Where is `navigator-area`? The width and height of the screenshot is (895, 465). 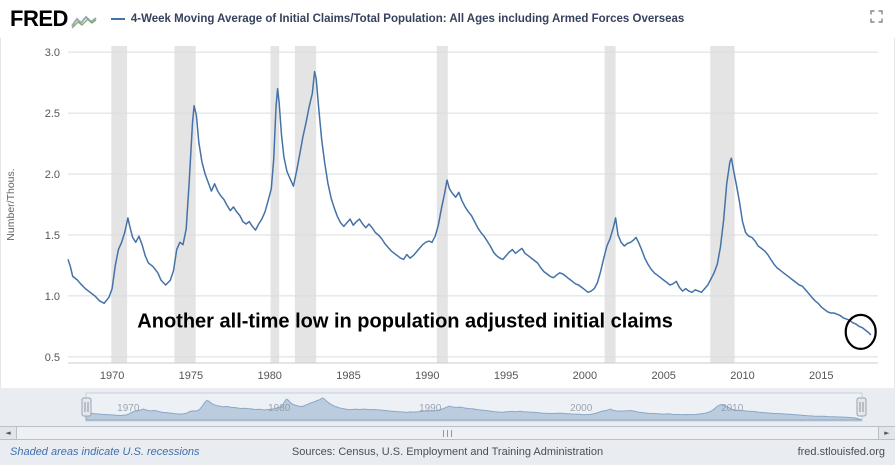 navigator-area is located at coordinates (474, 409).